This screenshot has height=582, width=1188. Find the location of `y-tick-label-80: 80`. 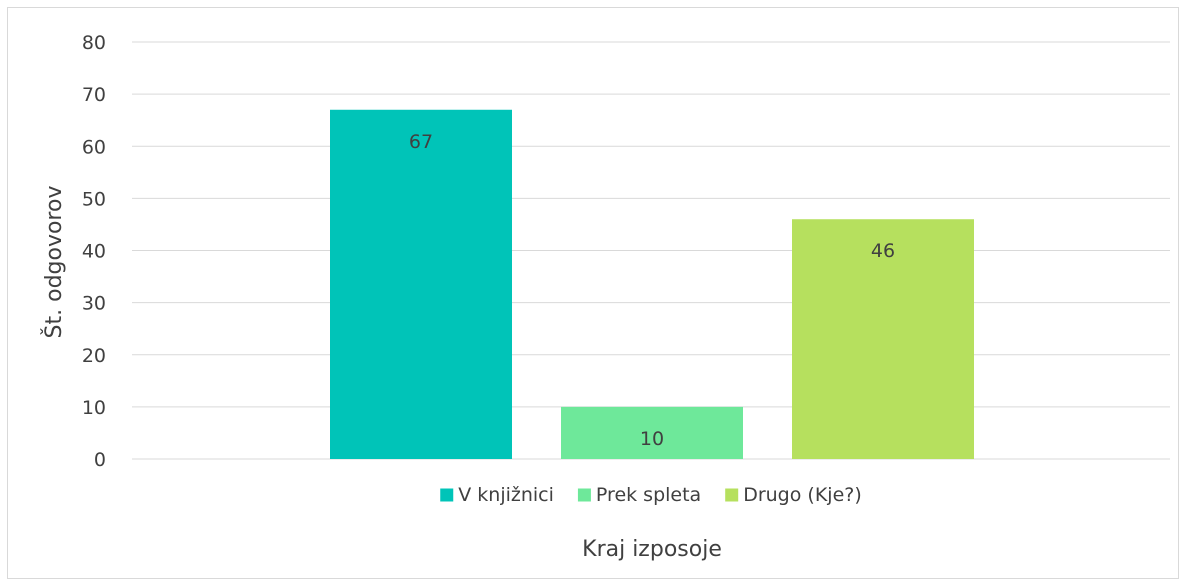

y-tick-label-80: 80 is located at coordinates (94, 43).